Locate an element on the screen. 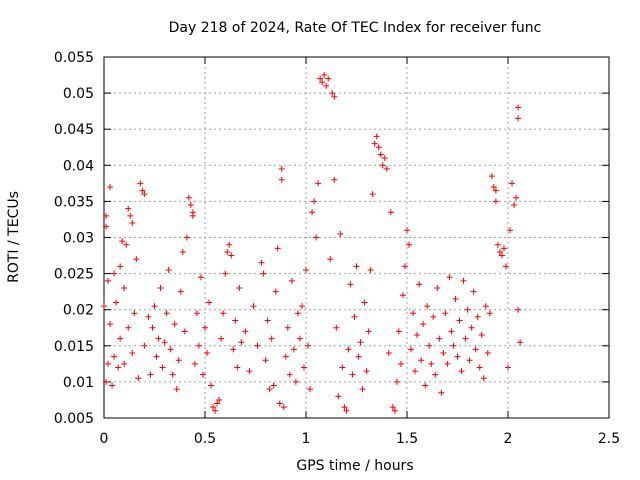  y-tick-label: 0.025 is located at coordinates (74, 275).